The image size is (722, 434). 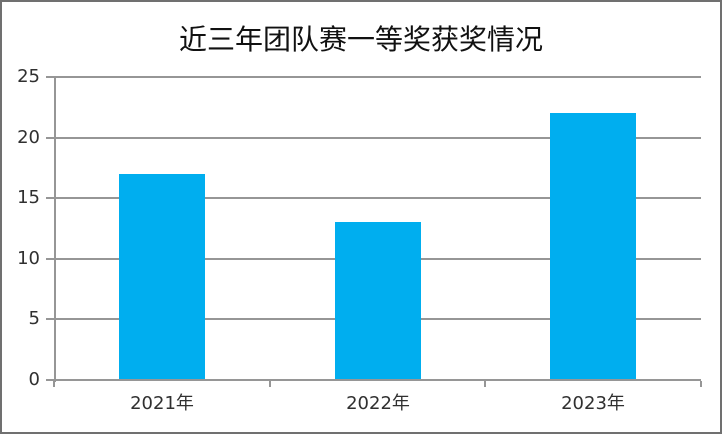 I want to click on x-axis-category-label: 2023年, so click(x=593, y=403).